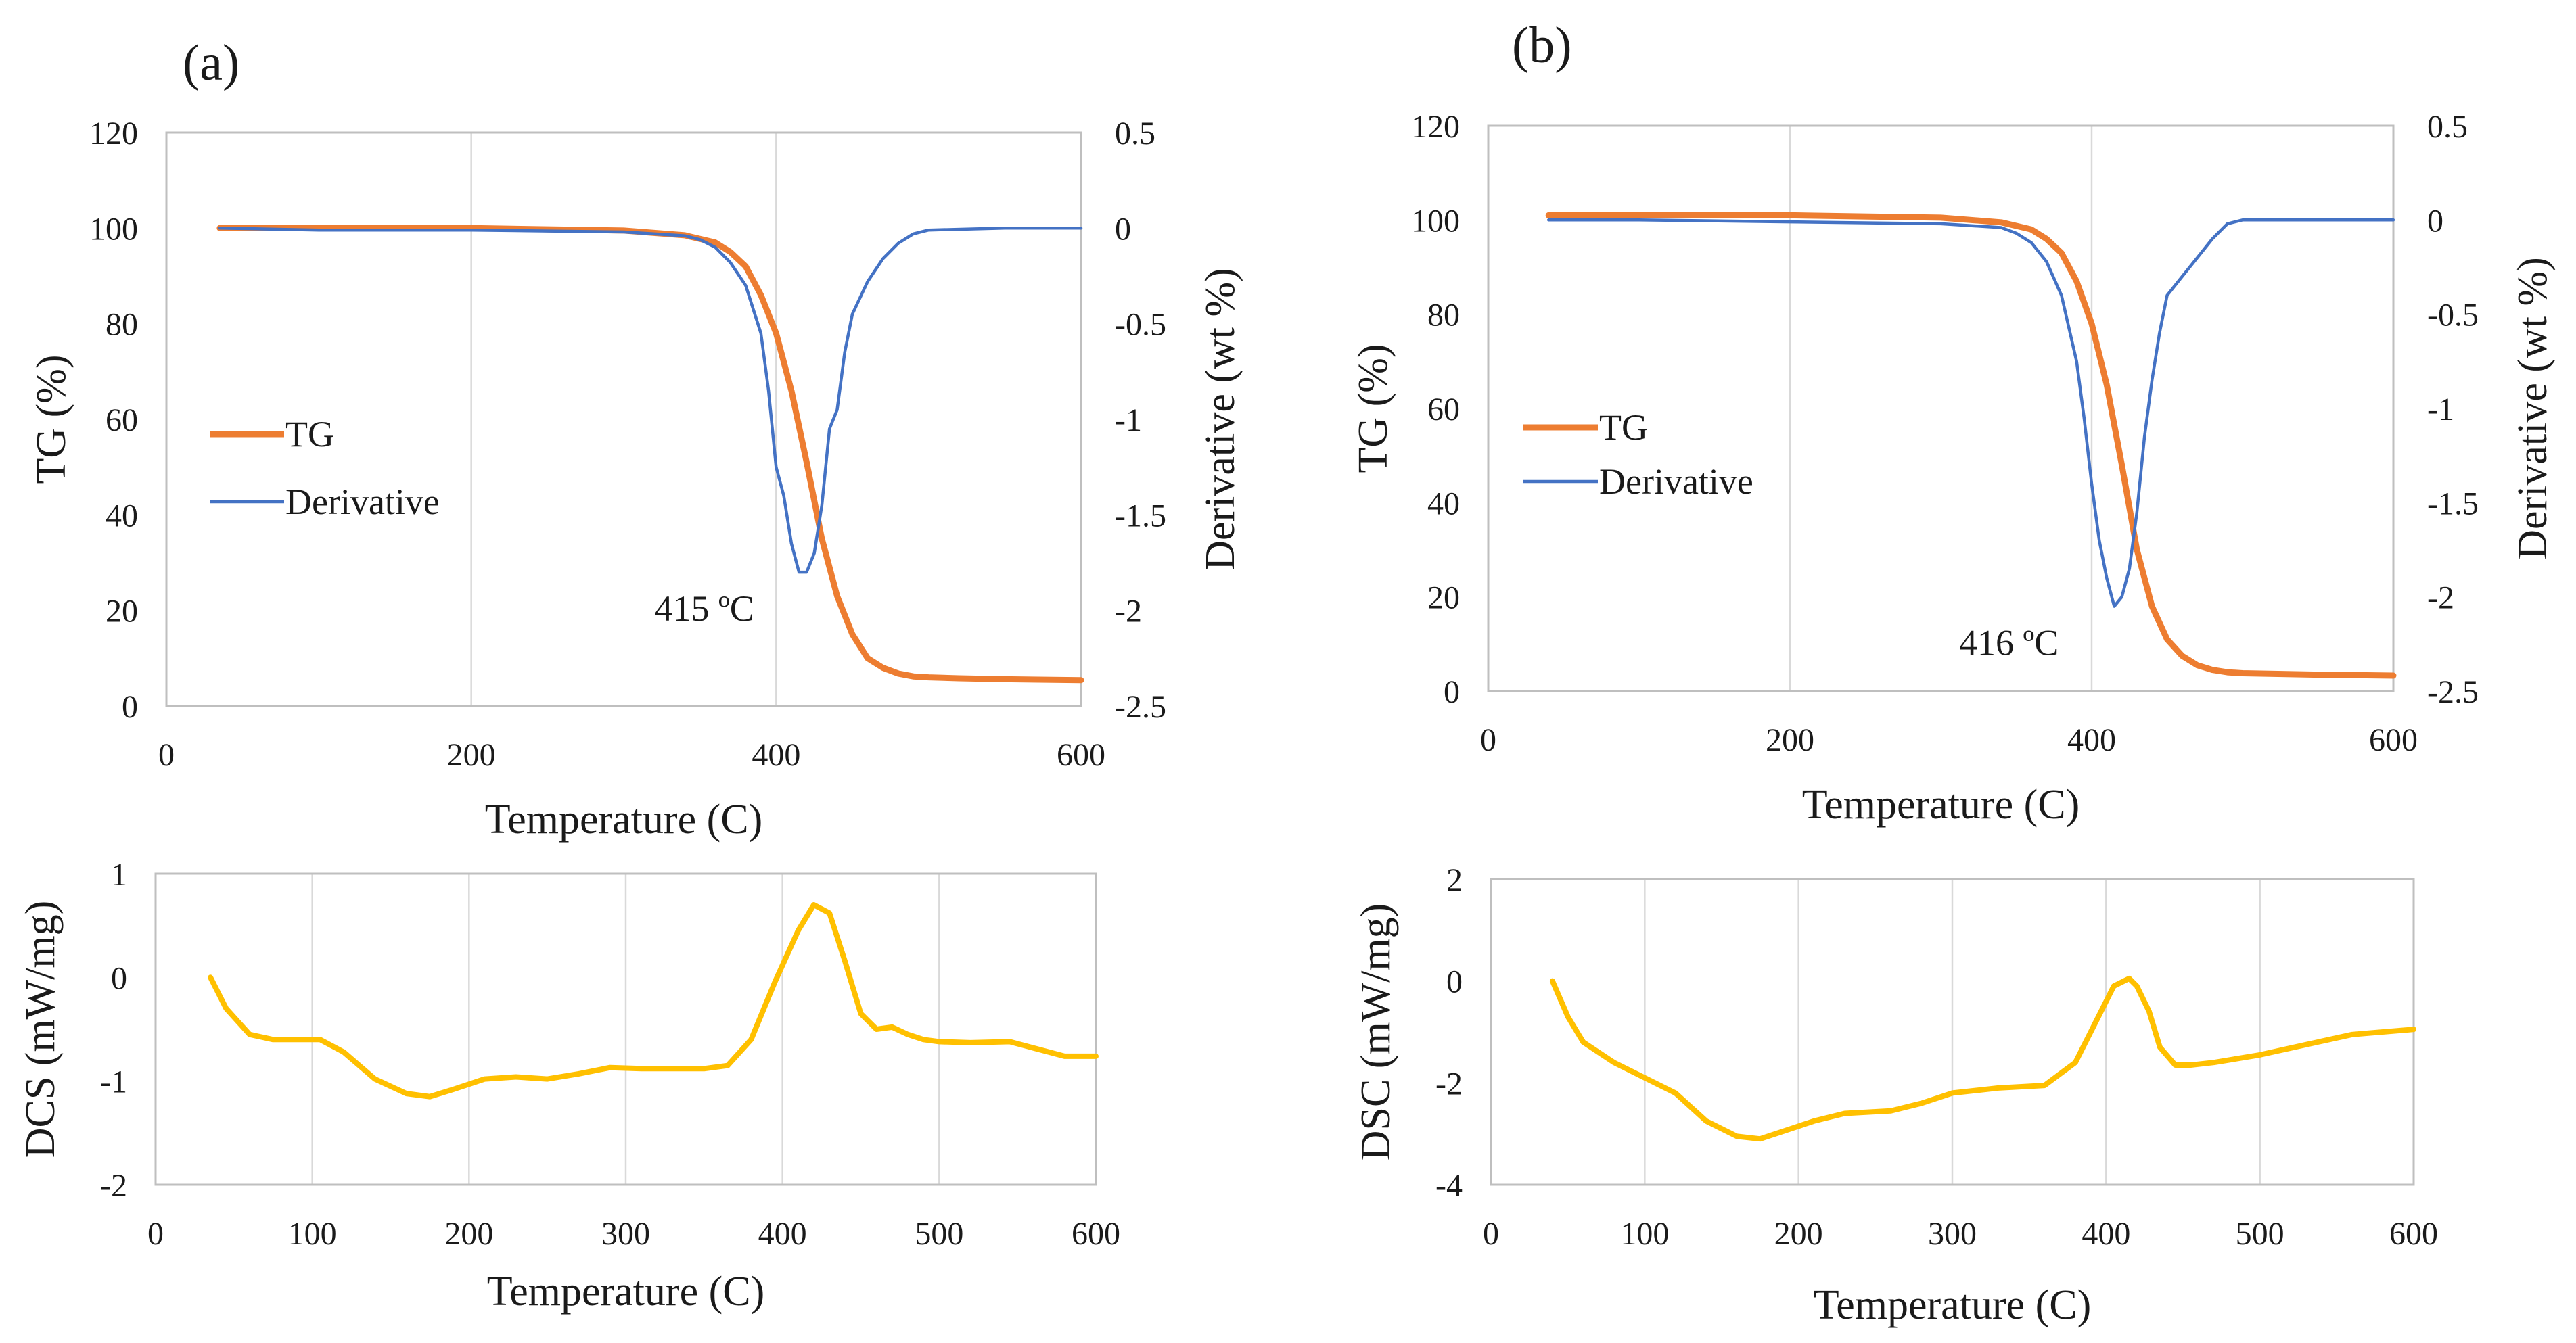  I want to click on y-tick-label: 2, so click(1454, 880).